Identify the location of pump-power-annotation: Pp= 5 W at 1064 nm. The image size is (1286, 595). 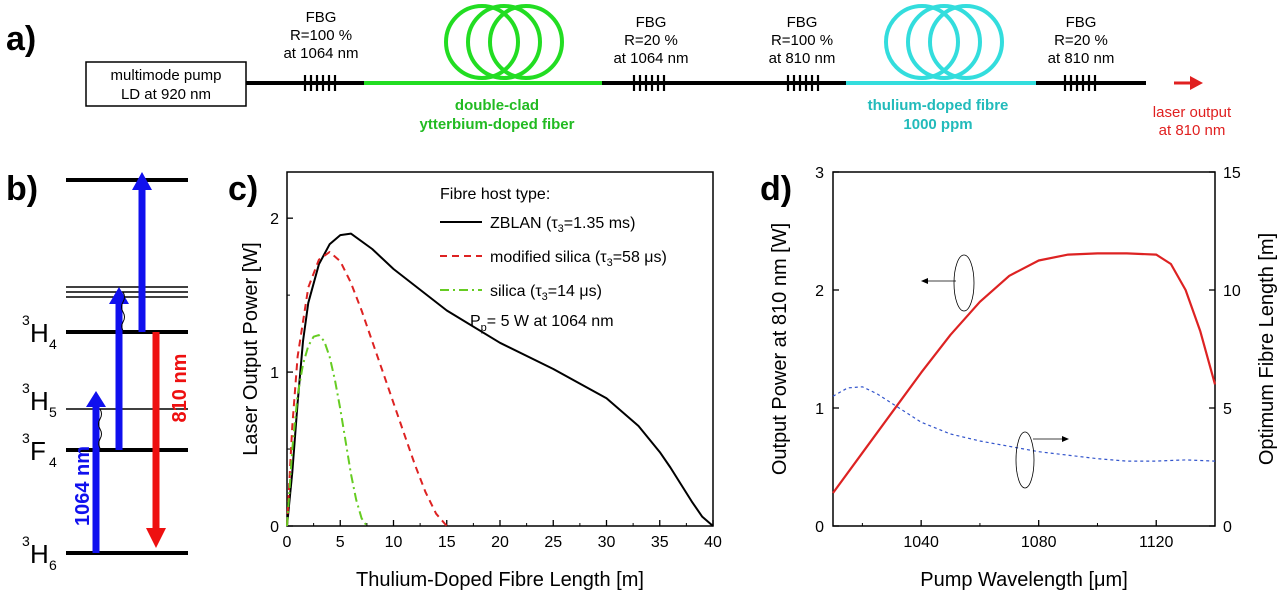
(542, 323).